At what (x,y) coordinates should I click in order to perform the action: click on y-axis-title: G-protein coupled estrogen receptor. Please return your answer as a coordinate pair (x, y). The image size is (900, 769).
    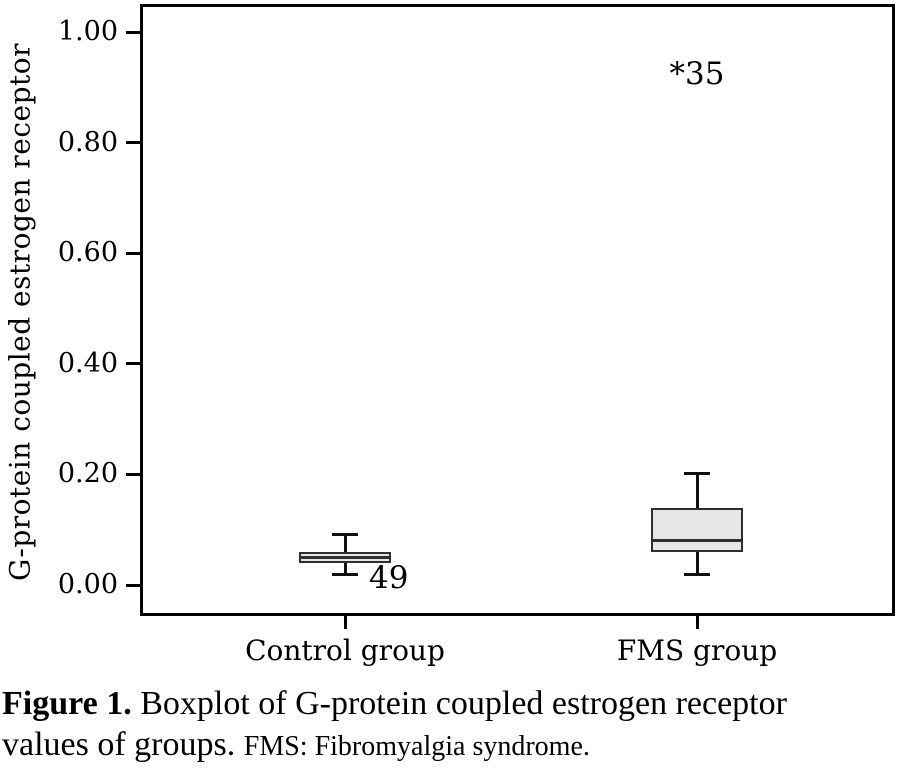
    Looking at the image, I should click on (20, 312).